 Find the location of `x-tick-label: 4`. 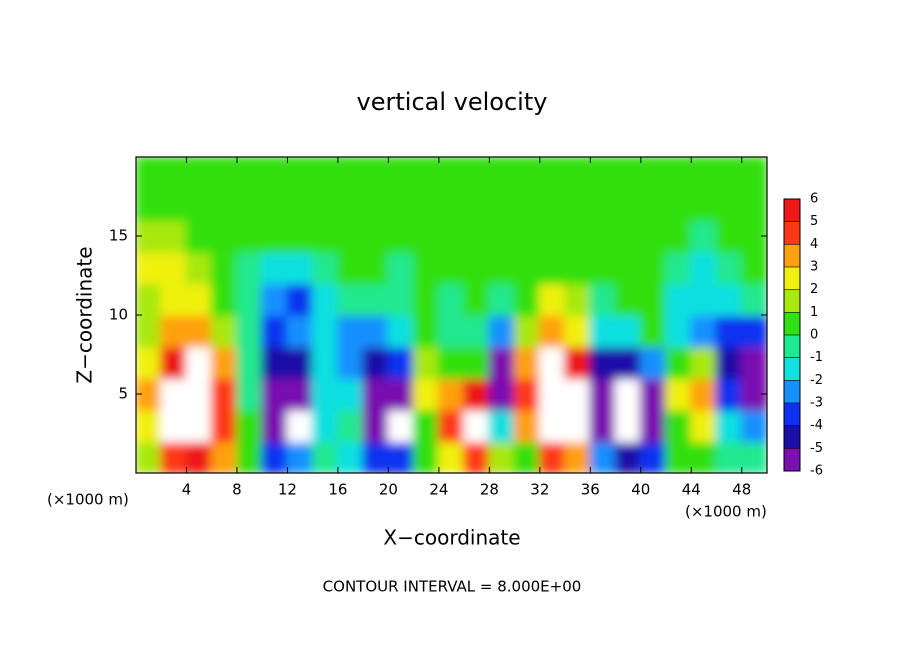

x-tick-label: 4 is located at coordinates (187, 490).